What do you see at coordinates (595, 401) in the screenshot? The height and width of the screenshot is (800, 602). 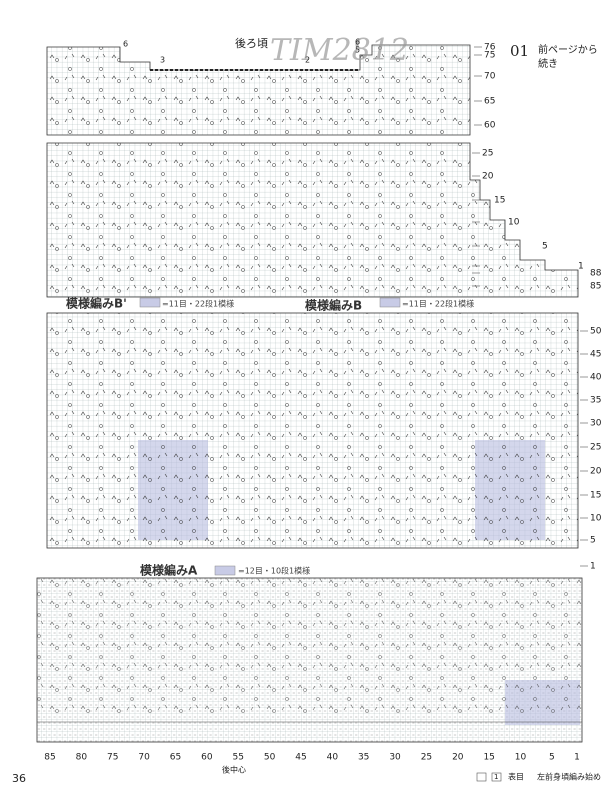 I see `row-number: 35` at bounding box center [595, 401].